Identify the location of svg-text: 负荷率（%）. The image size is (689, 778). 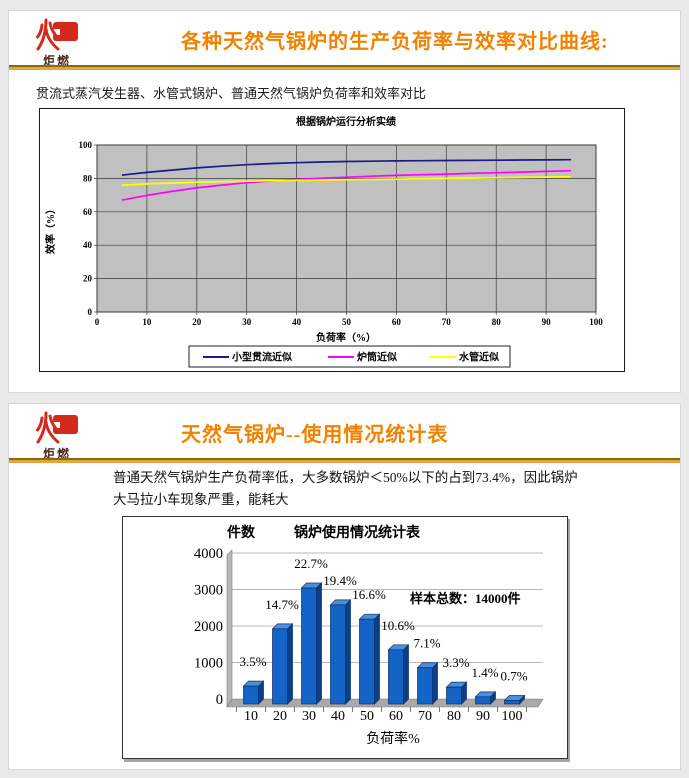
(346, 337).